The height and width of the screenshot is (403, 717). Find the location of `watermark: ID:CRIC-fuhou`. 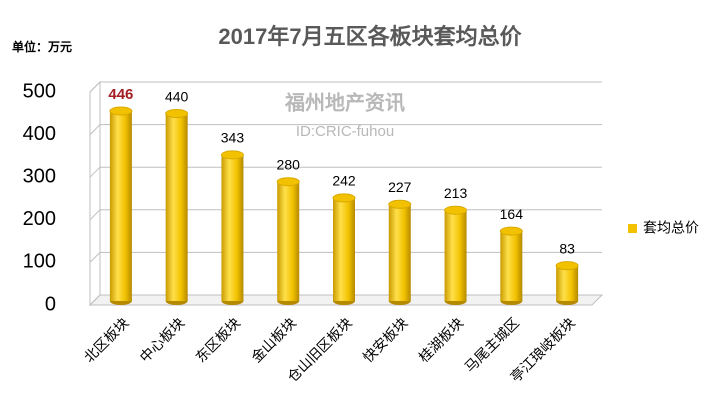

watermark: ID:CRIC-fuhou is located at coordinates (345, 131).